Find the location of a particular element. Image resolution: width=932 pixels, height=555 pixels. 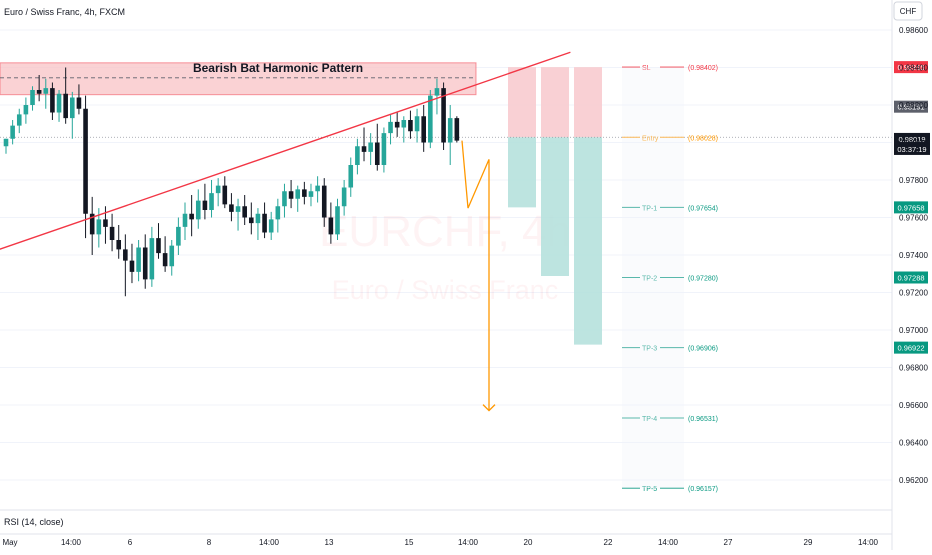

currency-button-label: CHF is located at coordinates (908, 11).